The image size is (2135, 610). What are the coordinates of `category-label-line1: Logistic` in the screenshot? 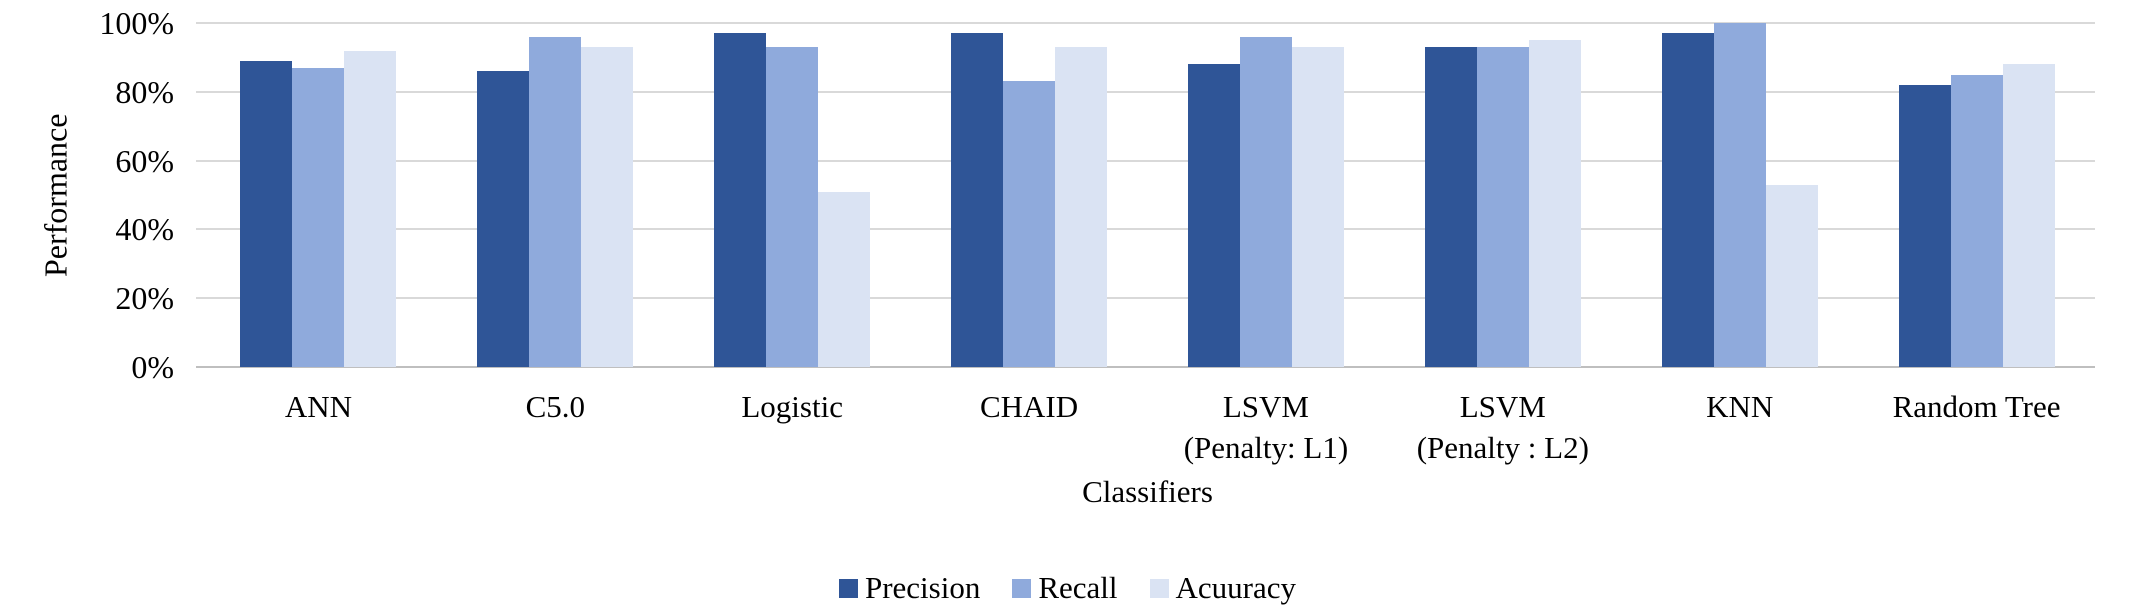 It's located at (792, 406).